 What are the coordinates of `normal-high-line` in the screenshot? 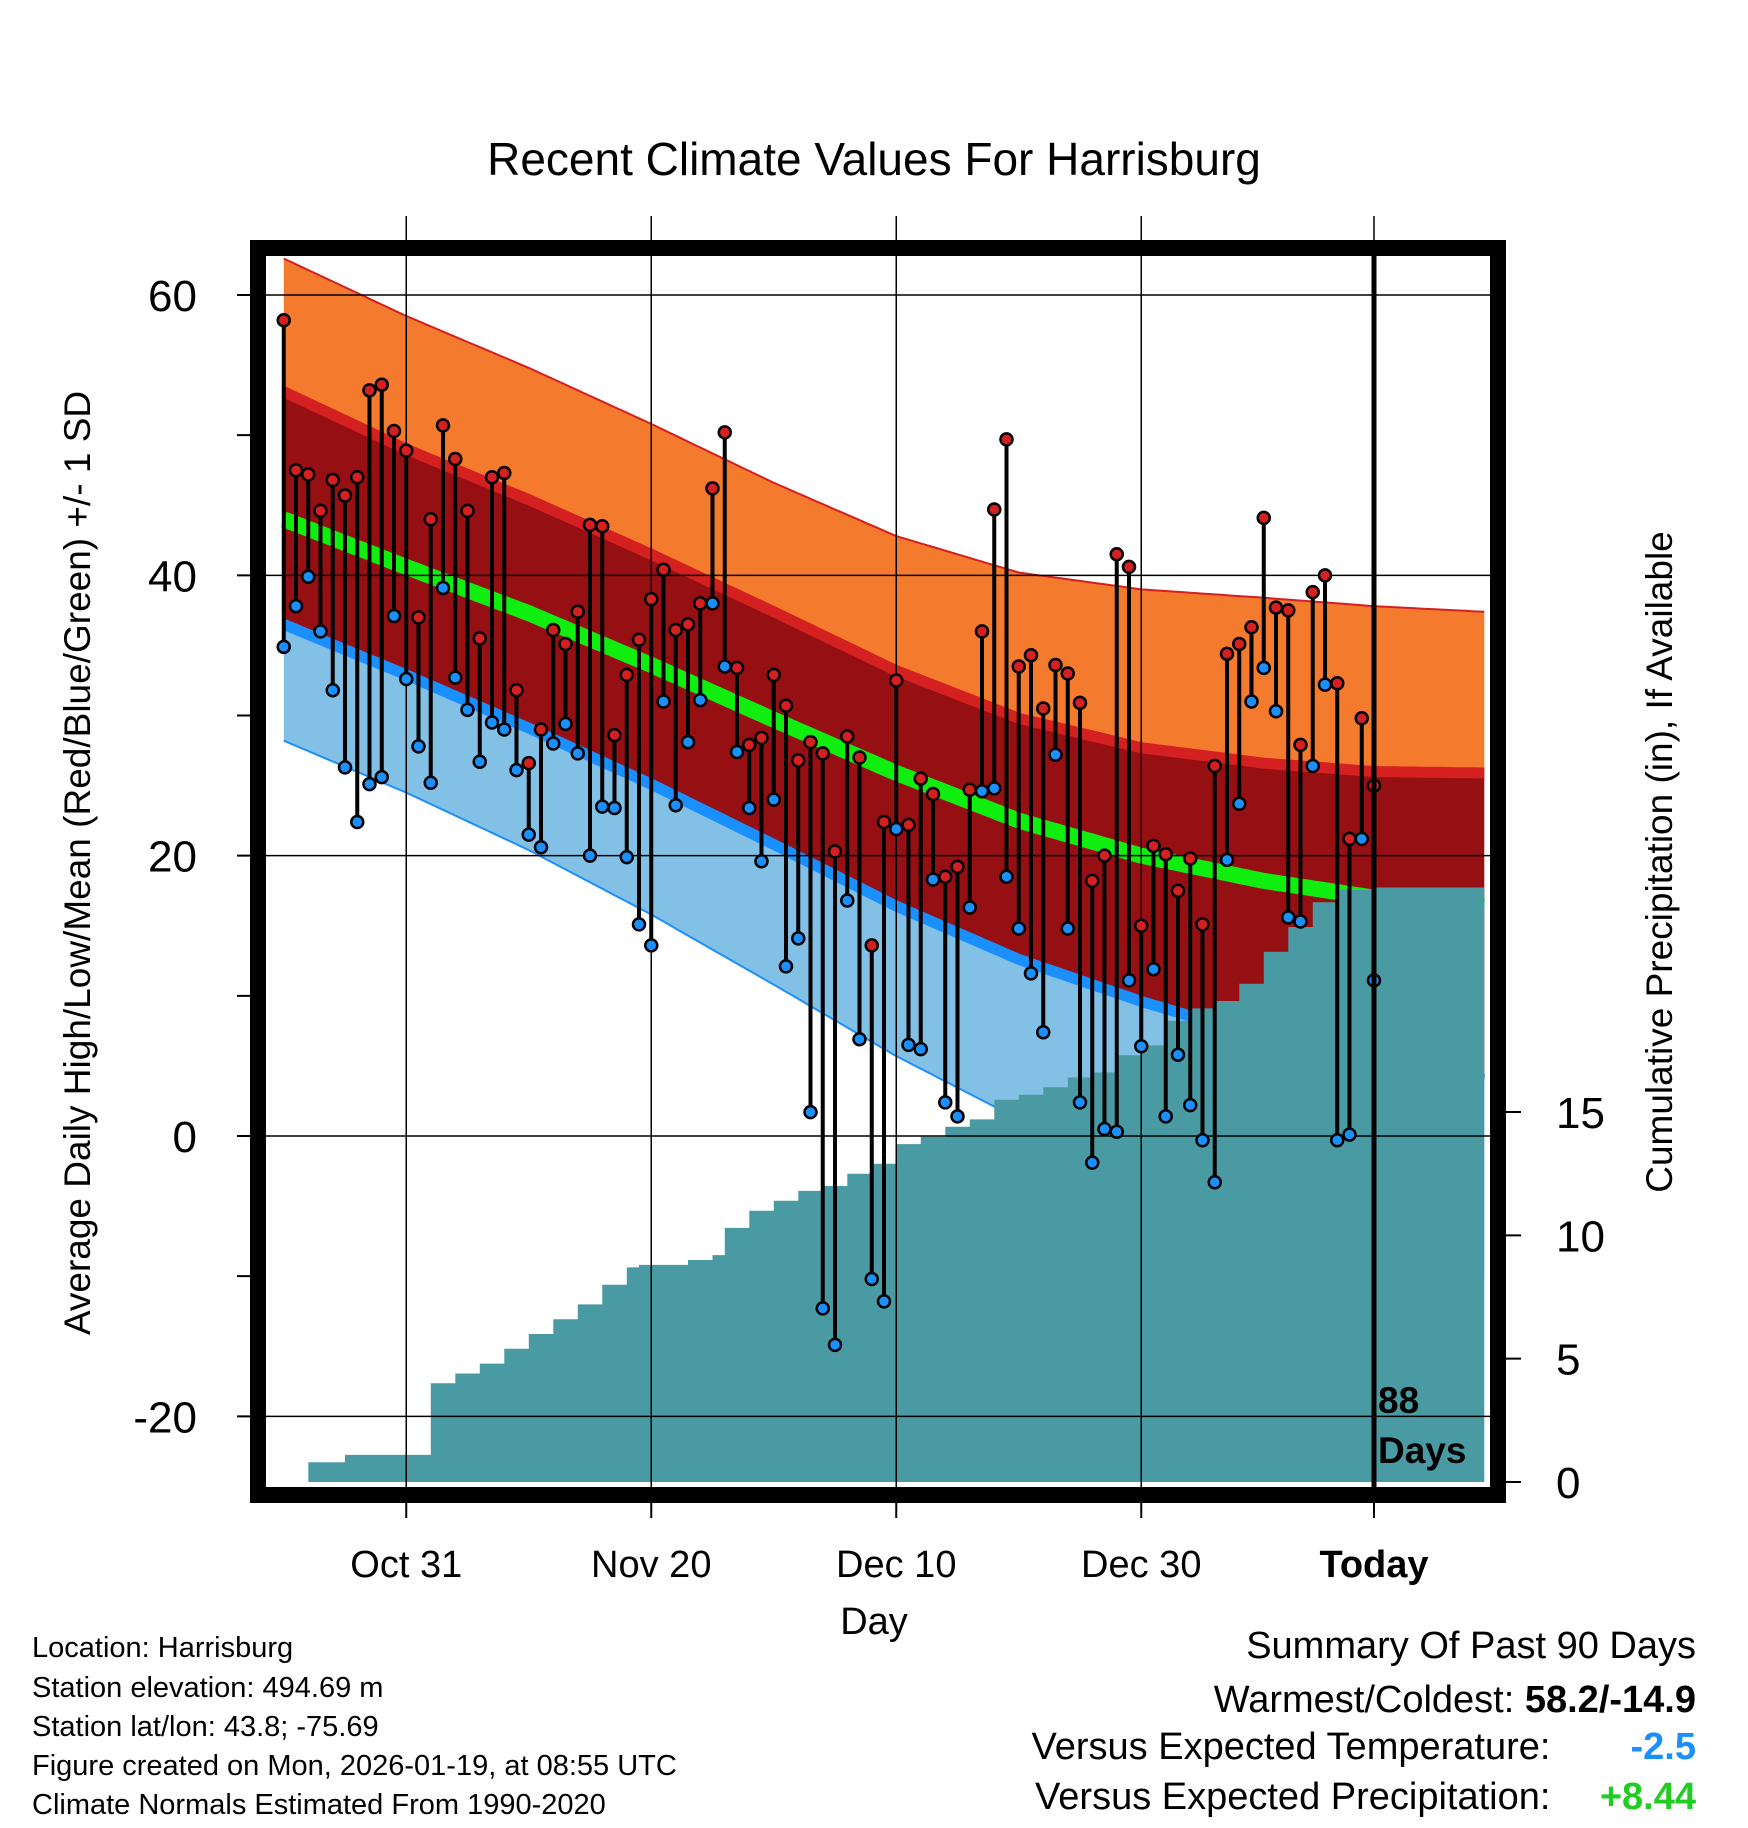 It's located at (883, 582).